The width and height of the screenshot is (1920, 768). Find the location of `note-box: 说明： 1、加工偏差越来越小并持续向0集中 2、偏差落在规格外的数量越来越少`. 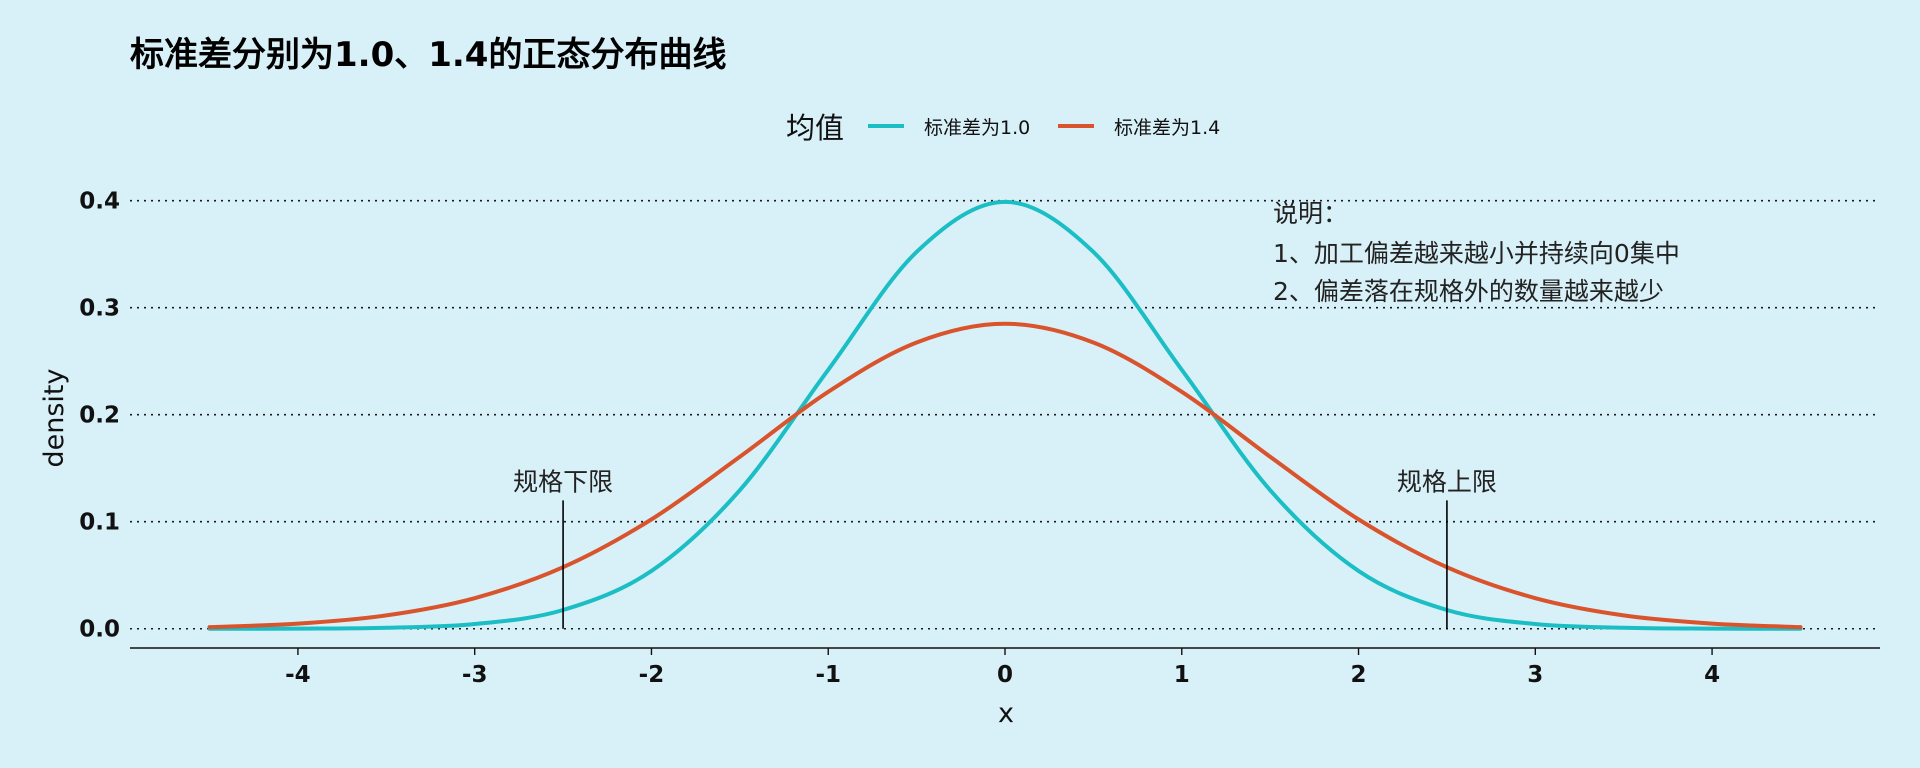

note-box: 说明： 1、加工偏差越来越小并持续向0集中 2、偏差落在规格外的数量越来越少 is located at coordinates (1476, 252).